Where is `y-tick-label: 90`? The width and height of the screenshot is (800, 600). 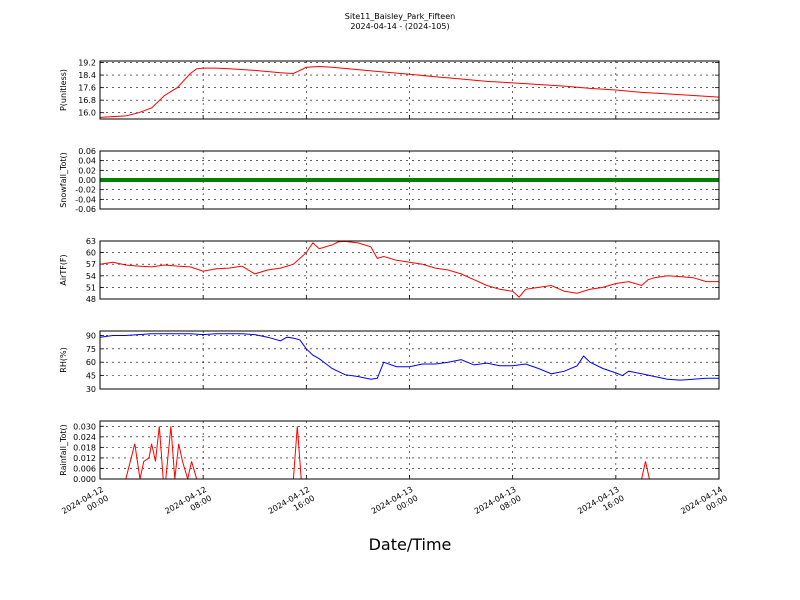 y-tick-label: 90 is located at coordinates (91, 335).